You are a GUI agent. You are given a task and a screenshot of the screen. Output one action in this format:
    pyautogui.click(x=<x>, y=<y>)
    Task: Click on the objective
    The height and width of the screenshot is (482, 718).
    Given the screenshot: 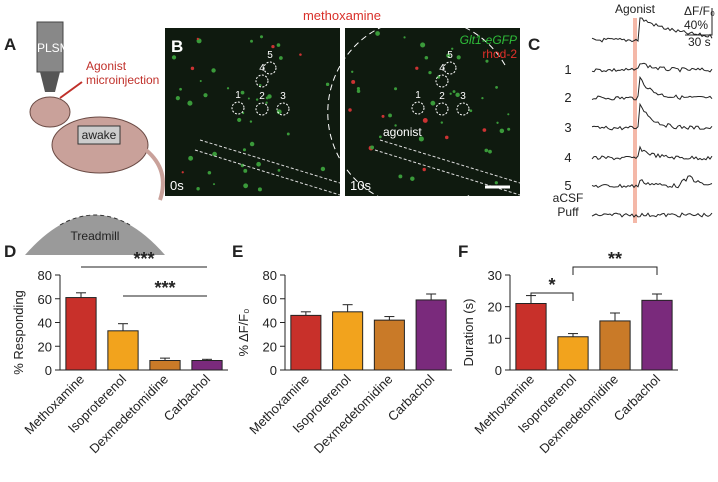 What is the action you would take?
    pyautogui.click(x=50, y=82)
    